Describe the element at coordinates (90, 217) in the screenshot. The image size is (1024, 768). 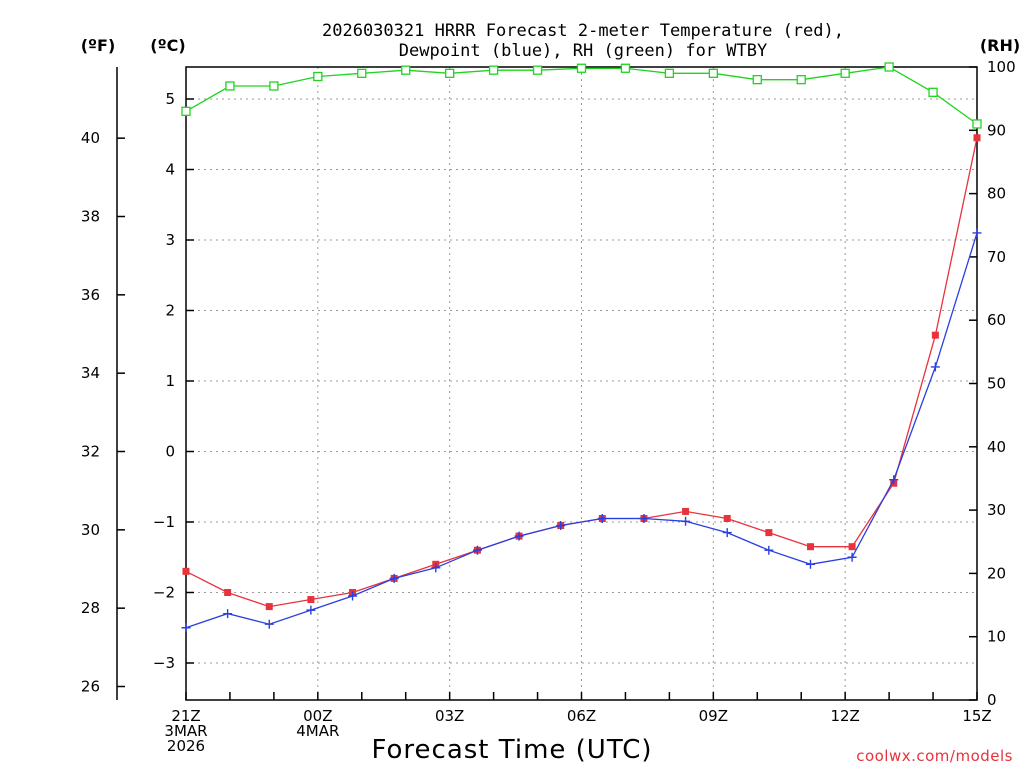
I see `fahrenheit-tick-label: 38` at that location.